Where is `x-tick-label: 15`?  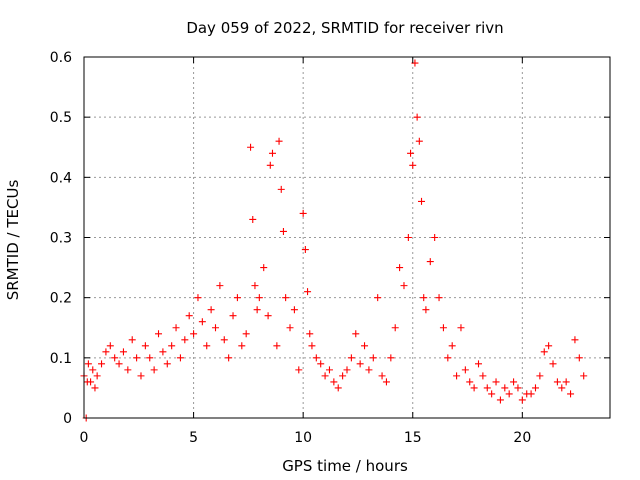 x-tick-label: 15 is located at coordinates (413, 438).